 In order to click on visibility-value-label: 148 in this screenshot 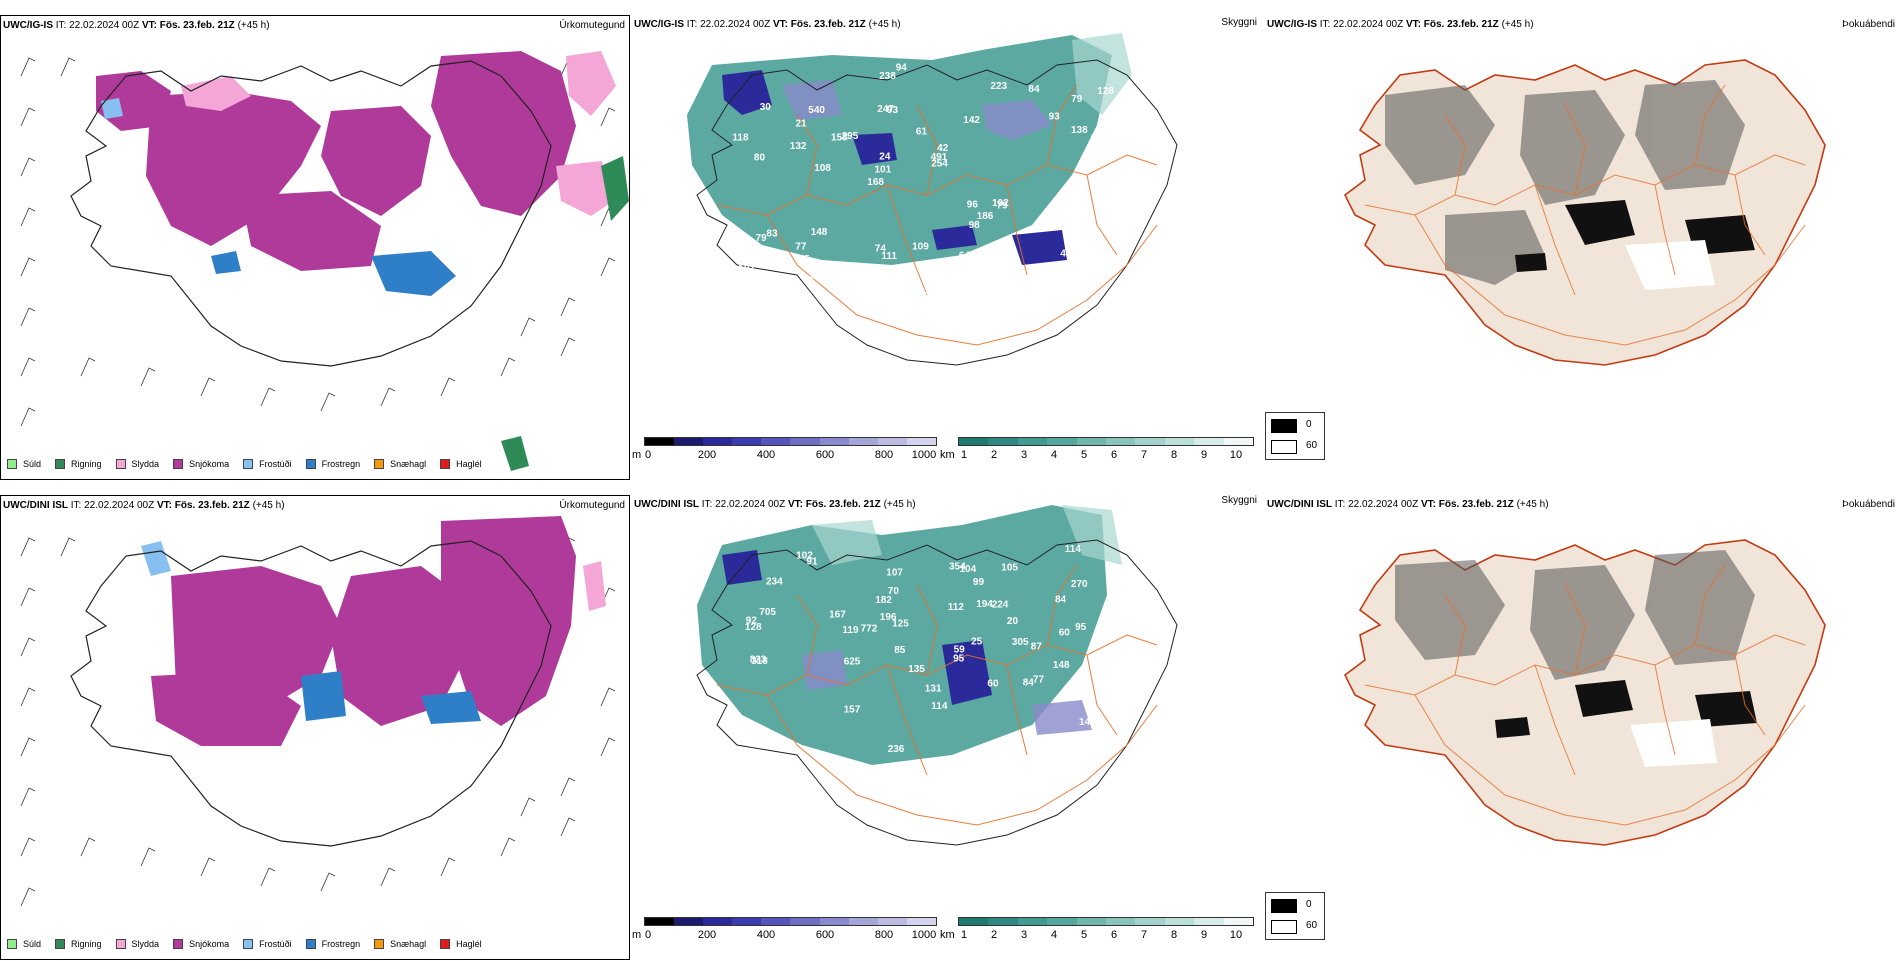, I will do `click(819, 232)`.